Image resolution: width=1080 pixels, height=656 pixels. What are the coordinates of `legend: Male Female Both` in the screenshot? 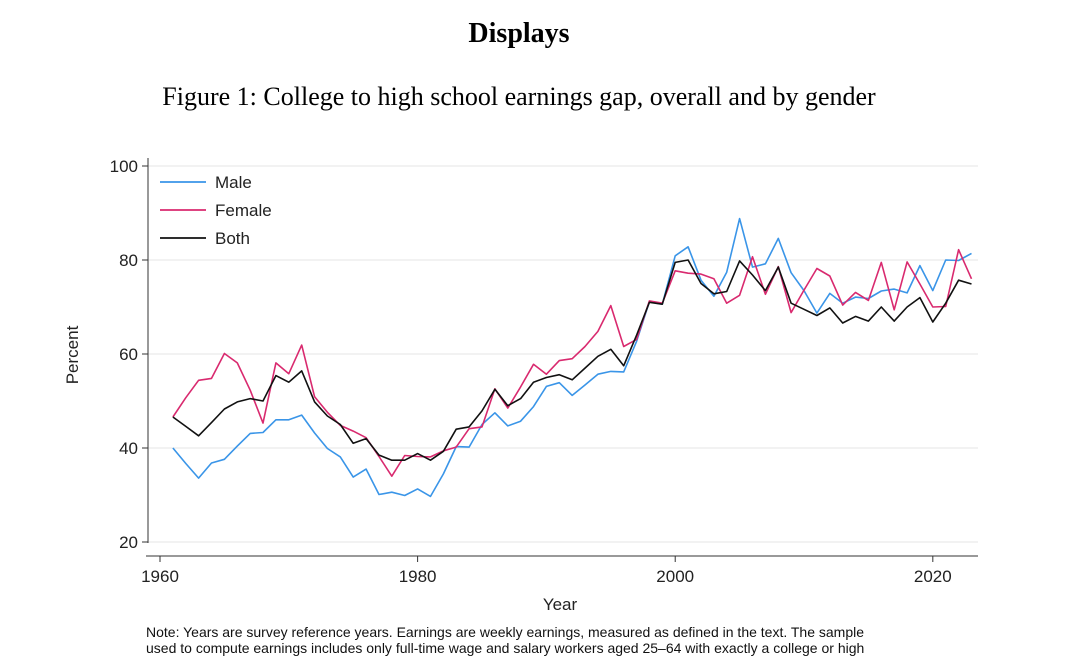 It's located at (216, 210).